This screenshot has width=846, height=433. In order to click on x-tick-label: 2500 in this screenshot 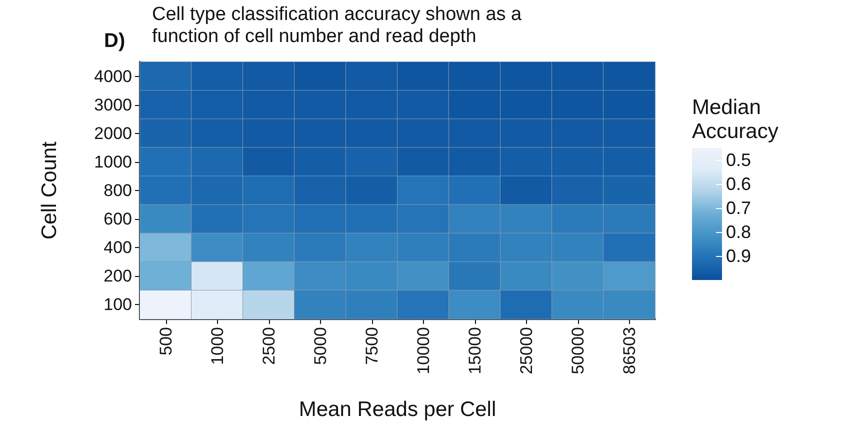, I will do `click(268, 346)`.